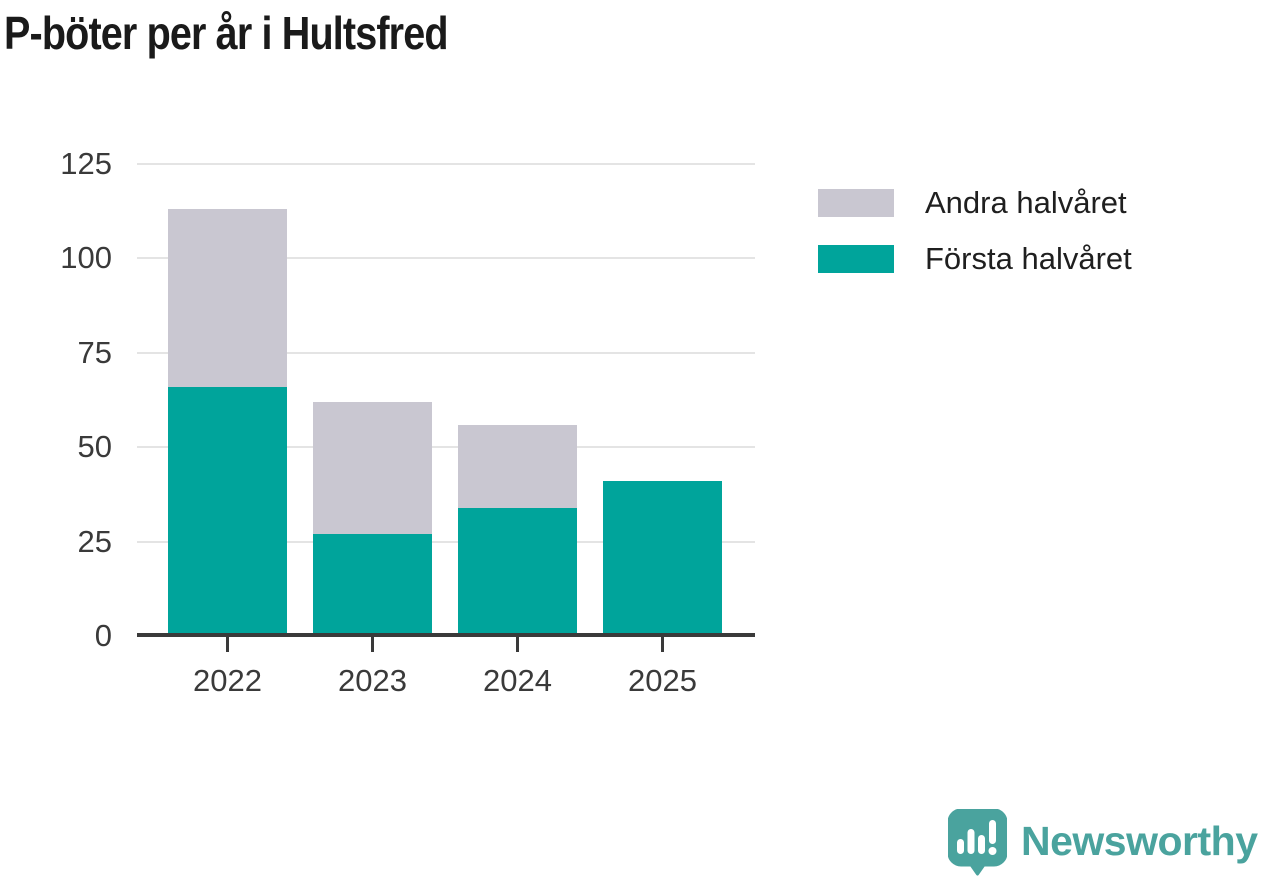  What do you see at coordinates (662, 680) in the screenshot?
I see `x-tick-label-2025: 2025` at bounding box center [662, 680].